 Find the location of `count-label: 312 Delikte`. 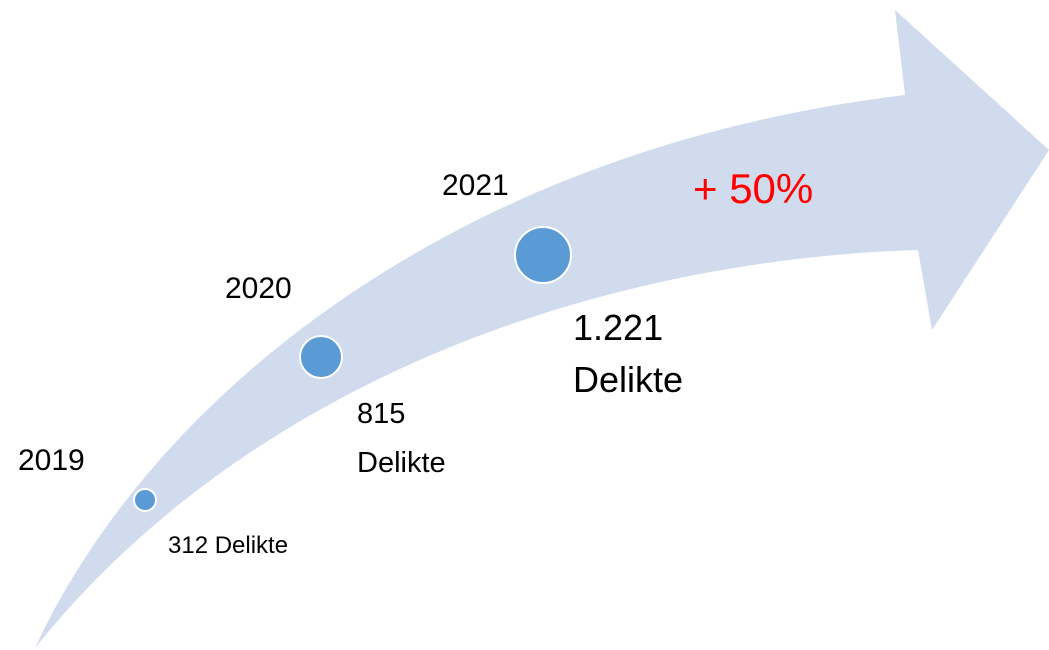

count-label: 312 Delikte is located at coordinates (228, 545).